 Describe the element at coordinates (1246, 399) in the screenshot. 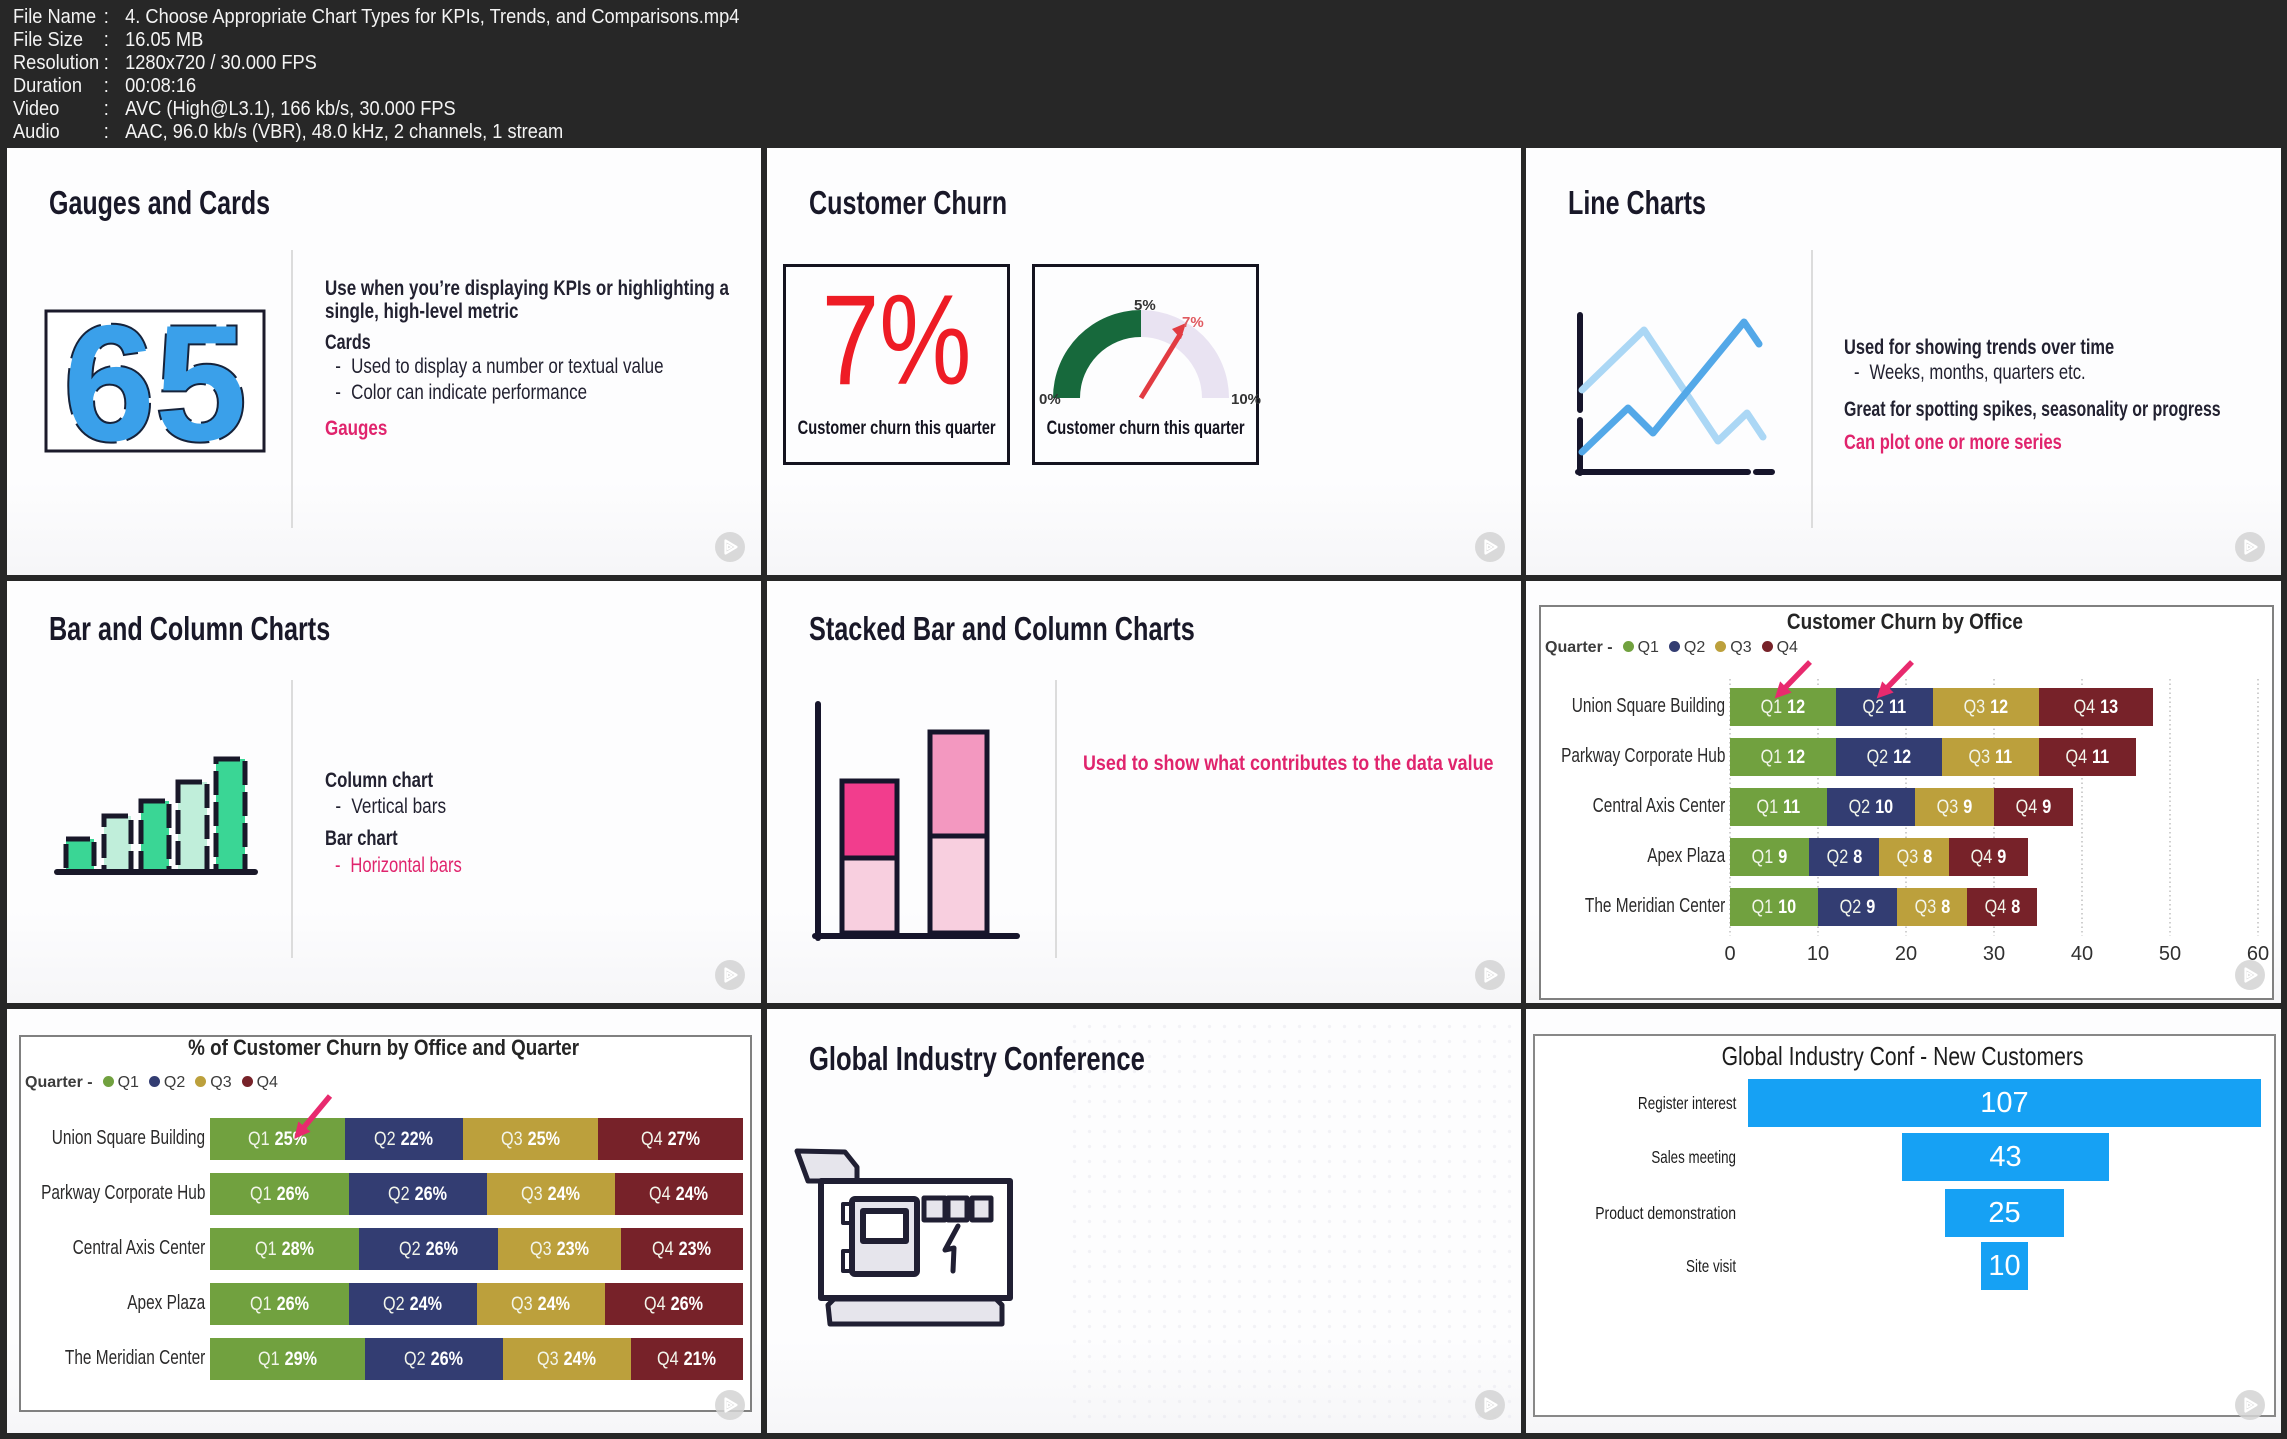

I see `svg-text: 10%` at that location.